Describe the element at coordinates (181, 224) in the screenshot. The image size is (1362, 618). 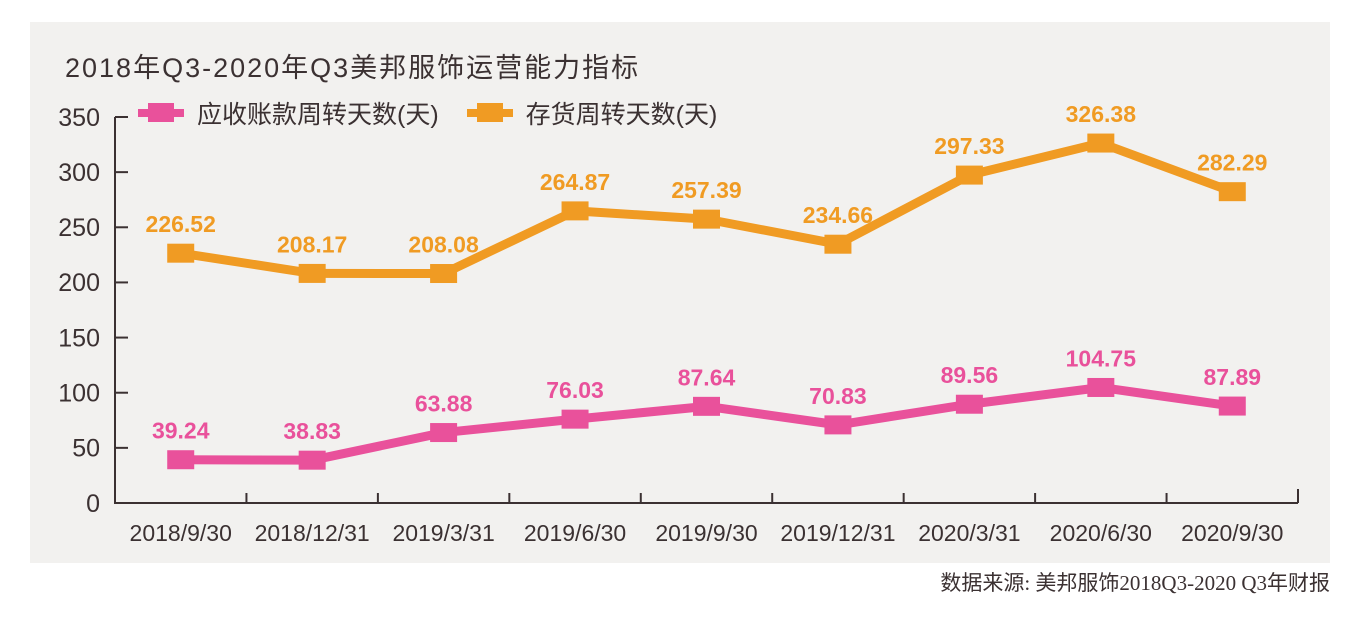
I see `data-label: 226.52` at that location.